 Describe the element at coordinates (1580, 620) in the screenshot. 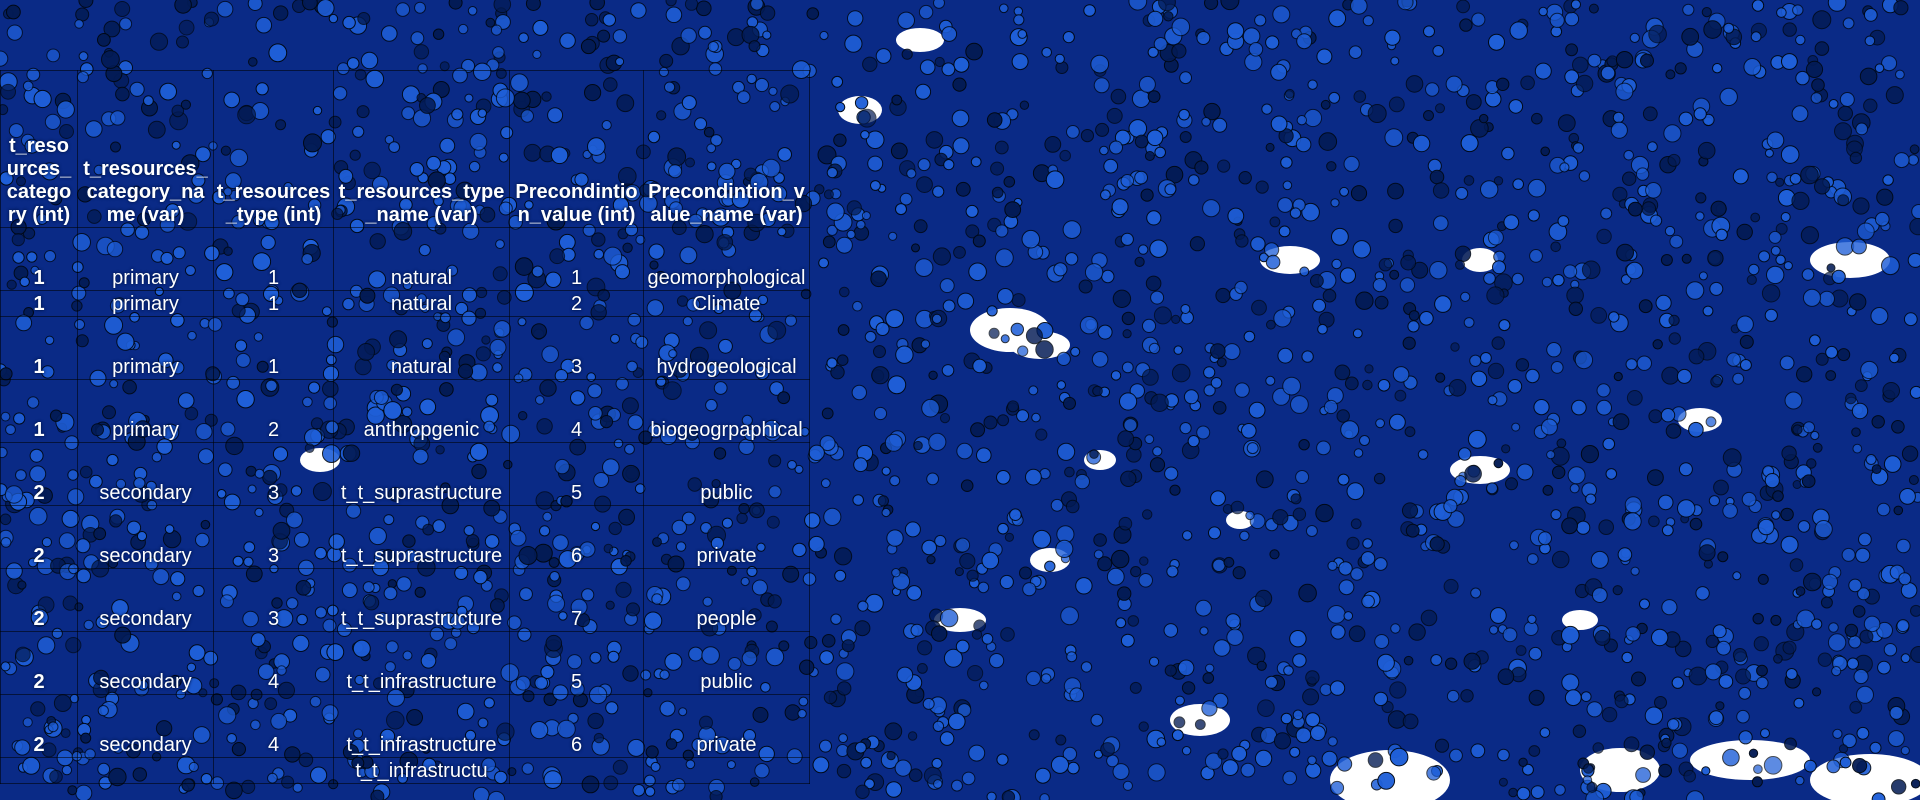

I see `white-gap` at that location.